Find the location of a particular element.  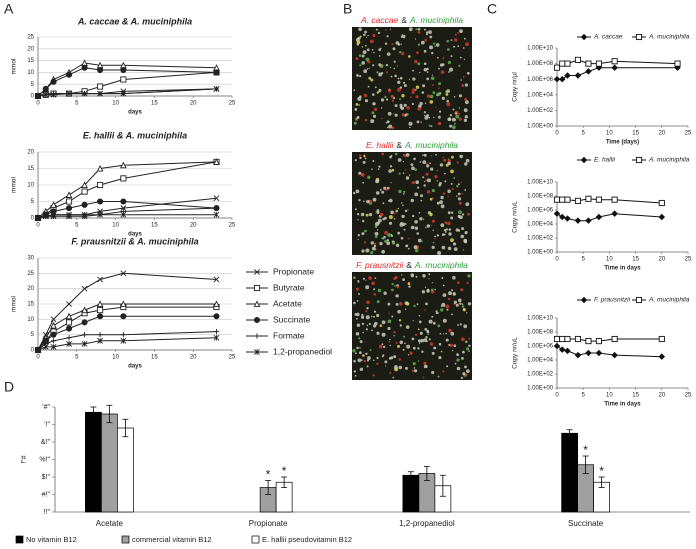

y-tick-label: 1.00E+02 is located at coordinates (540, 375).